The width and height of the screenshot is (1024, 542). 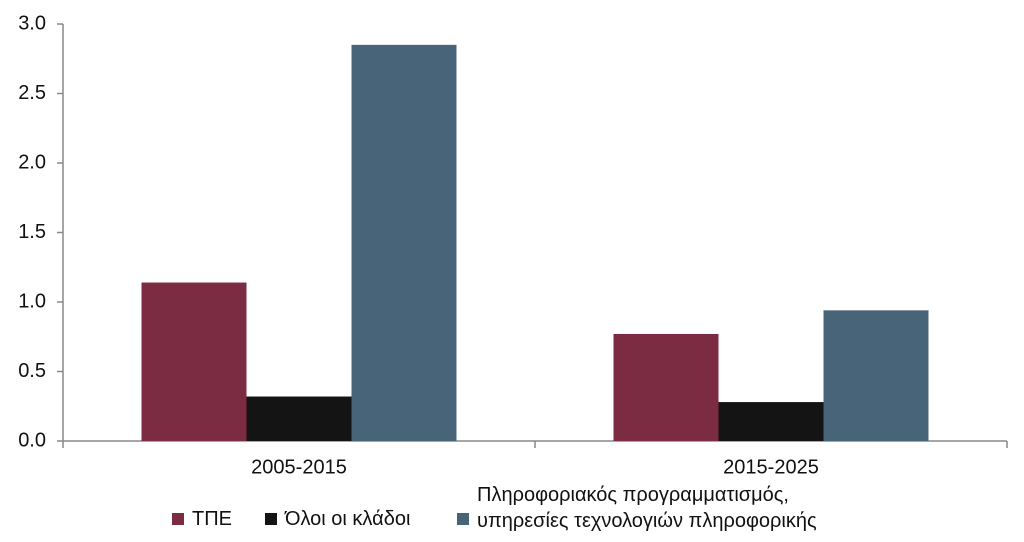 I want to click on legend-item: ΤΠΕ, so click(x=202, y=510).